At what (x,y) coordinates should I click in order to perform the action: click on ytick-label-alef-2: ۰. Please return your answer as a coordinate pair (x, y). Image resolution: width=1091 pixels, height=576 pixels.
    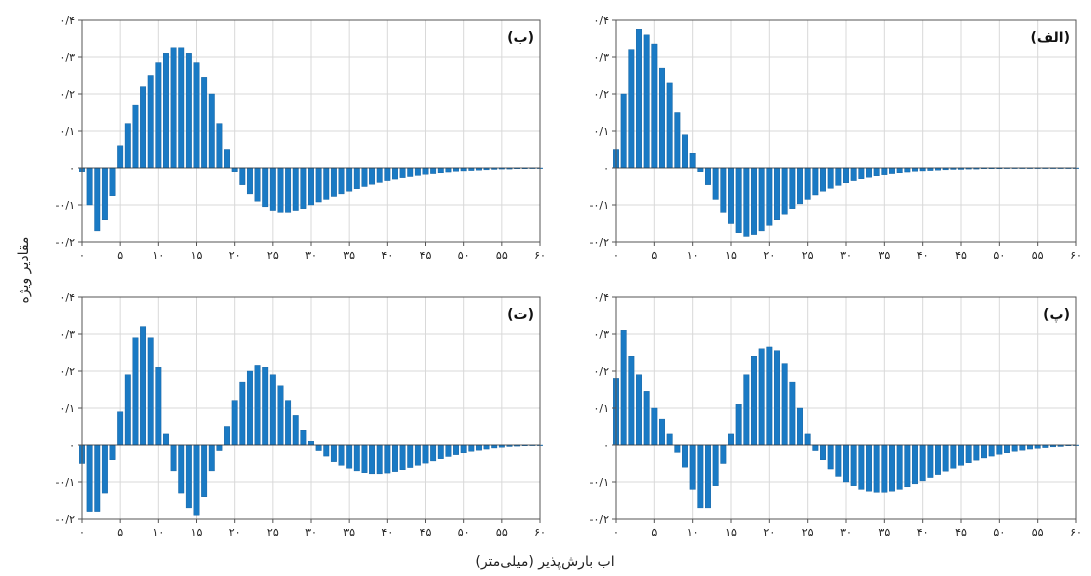
    Looking at the image, I should click on (606, 168).